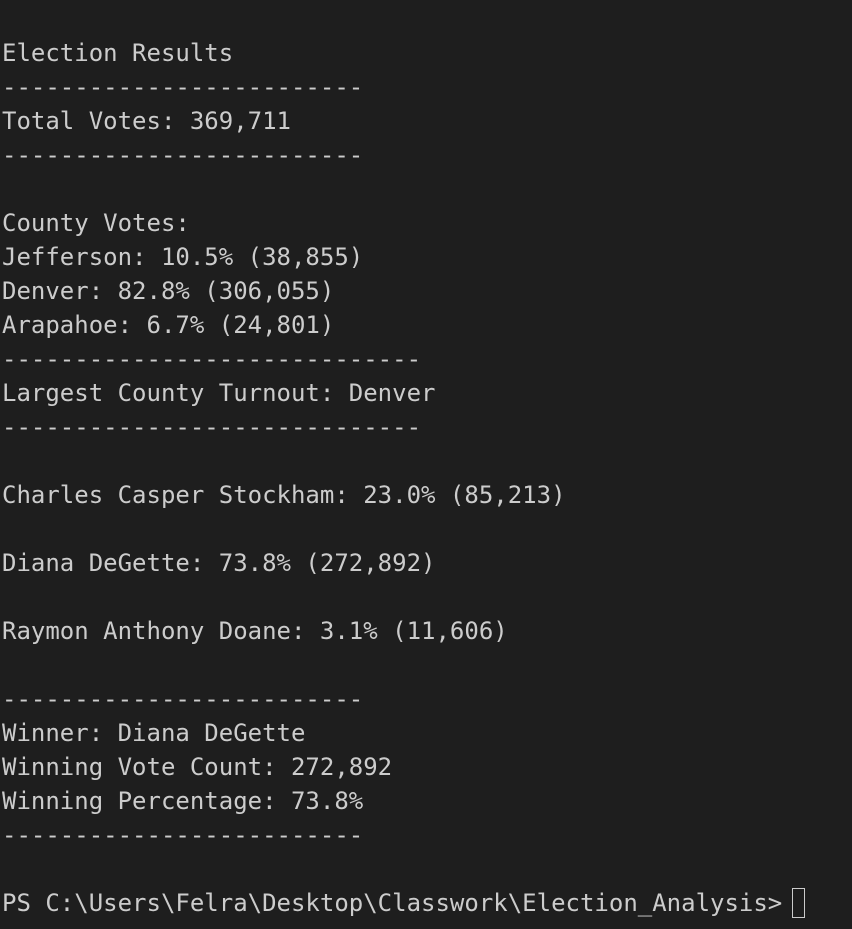  I want to click on candidate-doane-line: Raymon Anthony Doane: 3.1% (11,606), so click(255, 631).